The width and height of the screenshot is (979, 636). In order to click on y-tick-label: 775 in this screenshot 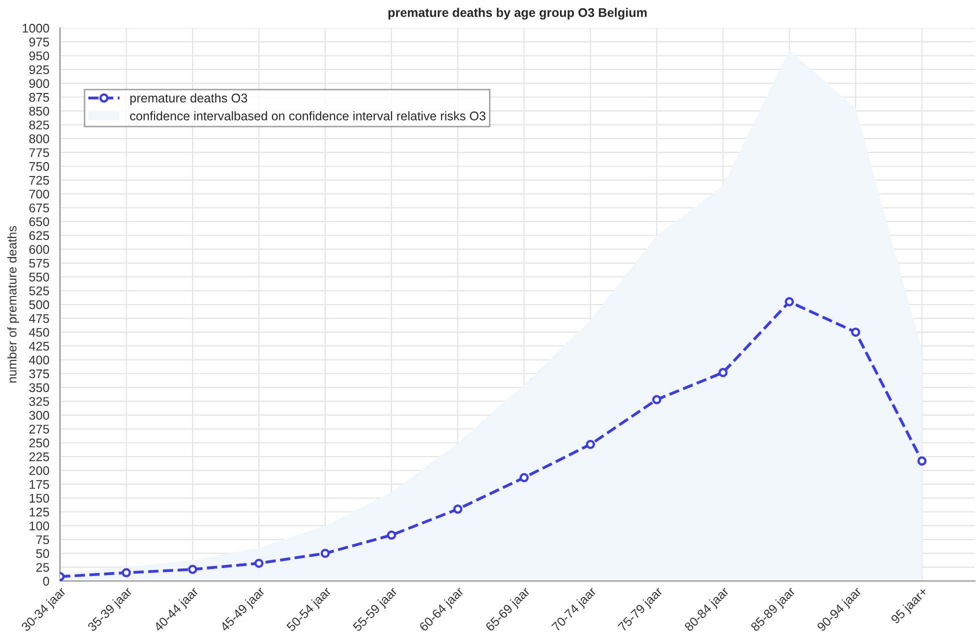, I will do `click(39, 153)`.